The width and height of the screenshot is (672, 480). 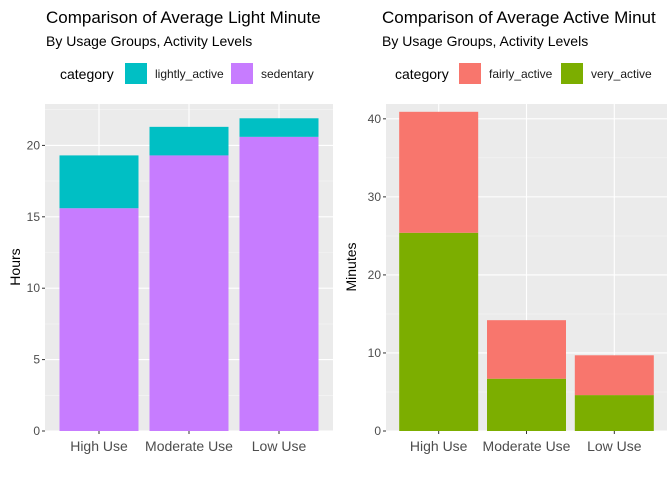 I want to click on legend-key-very-active, so click(x=572, y=73).